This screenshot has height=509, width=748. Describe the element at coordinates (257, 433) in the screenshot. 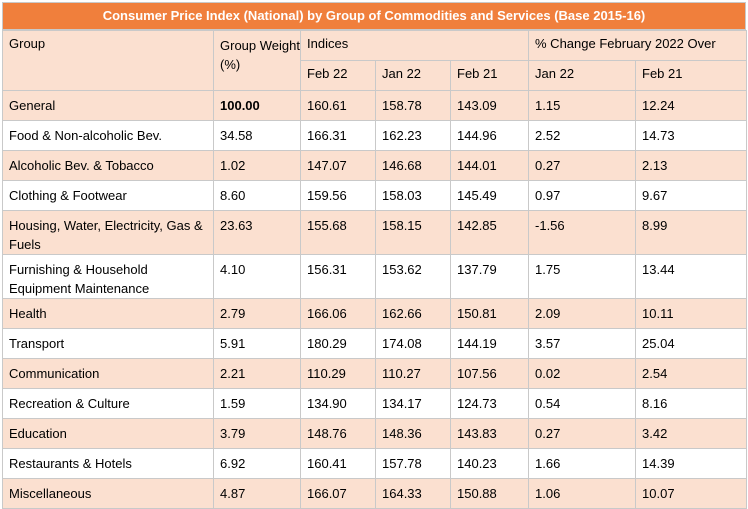

I see `cell-weight: 3.79` at that location.